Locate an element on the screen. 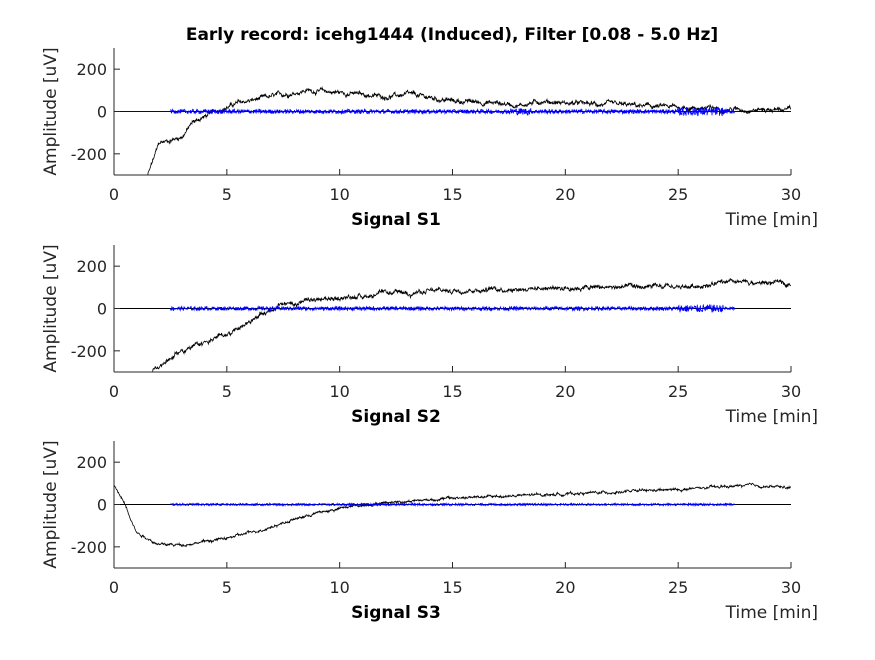 Image resolution: width=875 pixels, height=660 pixels. x-axis-label: Signal S3 is located at coordinates (396, 613).